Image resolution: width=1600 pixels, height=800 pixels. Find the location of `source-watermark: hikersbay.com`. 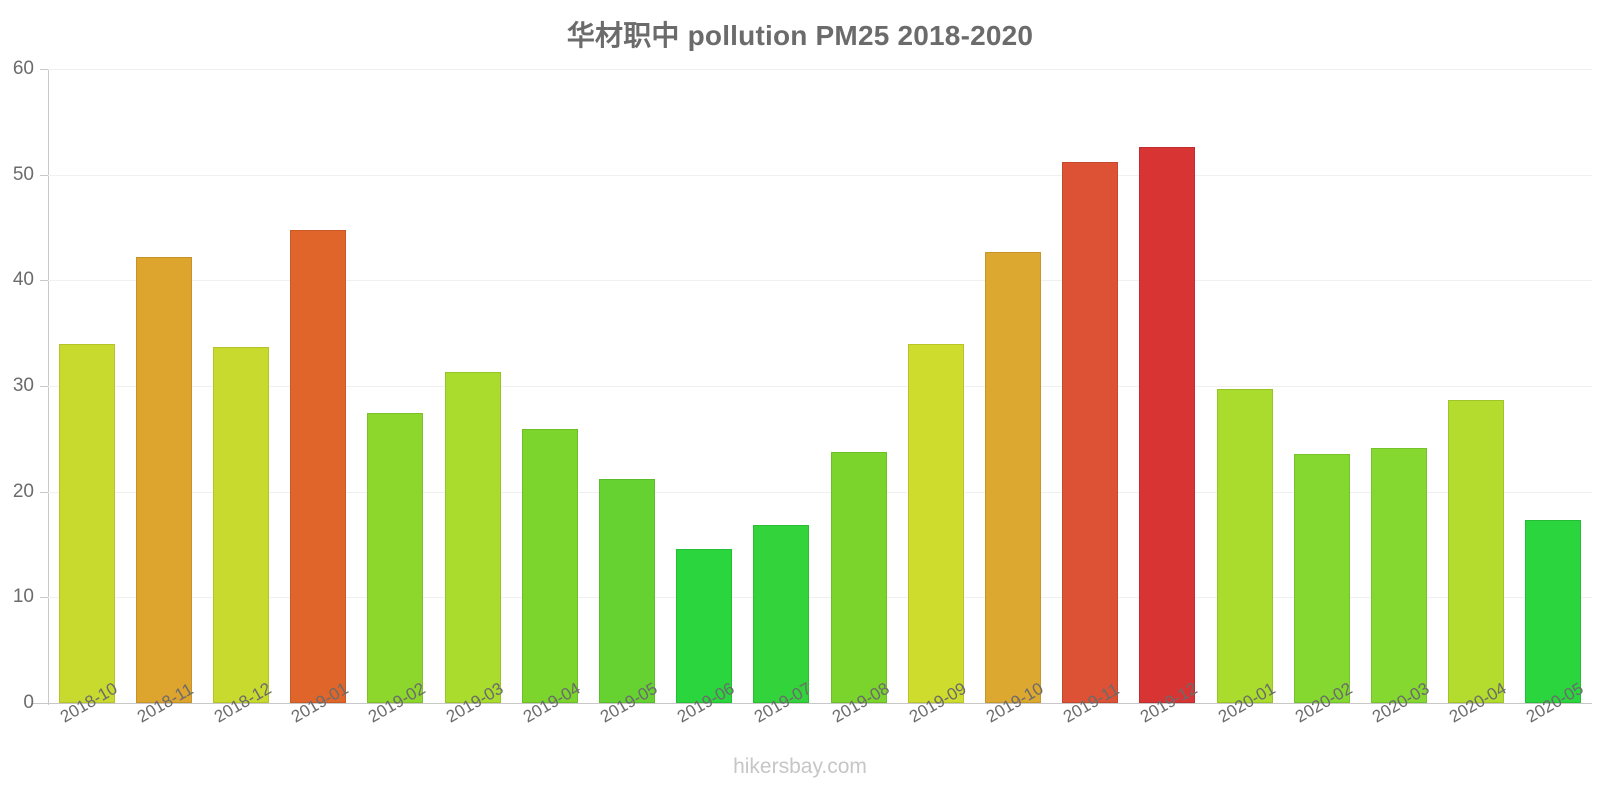

source-watermark: hikersbay.com is located at coordinates (800, 766).